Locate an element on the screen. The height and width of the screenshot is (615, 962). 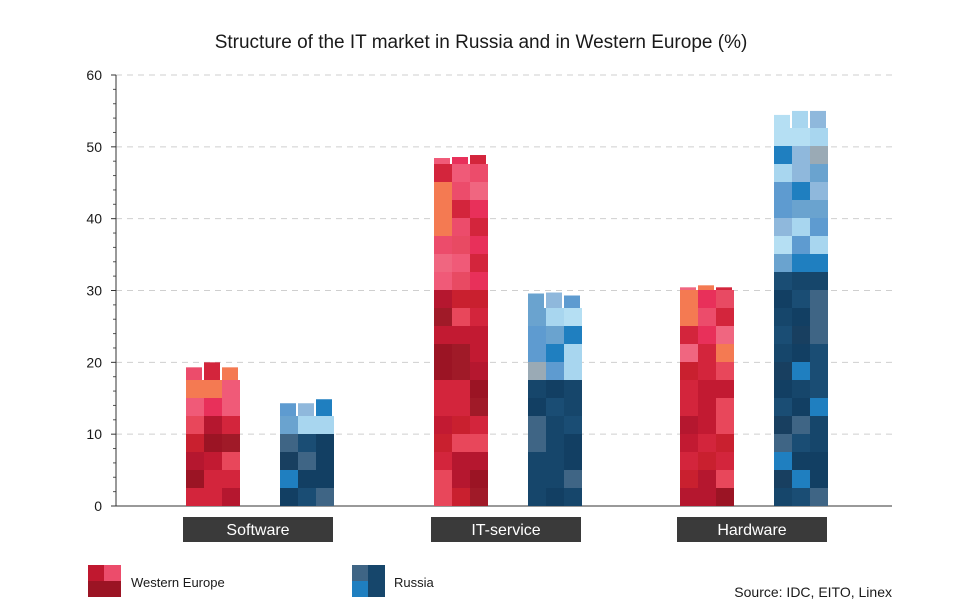
y-tick-label: 30 is located at coordinates (94, 291).